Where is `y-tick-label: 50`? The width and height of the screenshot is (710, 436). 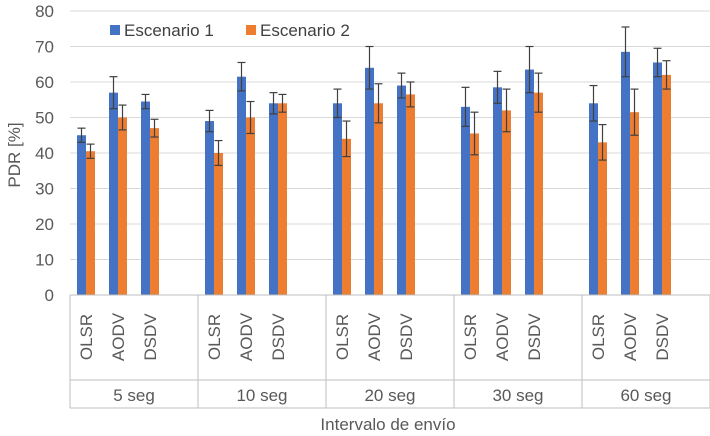 y-tick-label: 50 is located at coordinates (44, 118).